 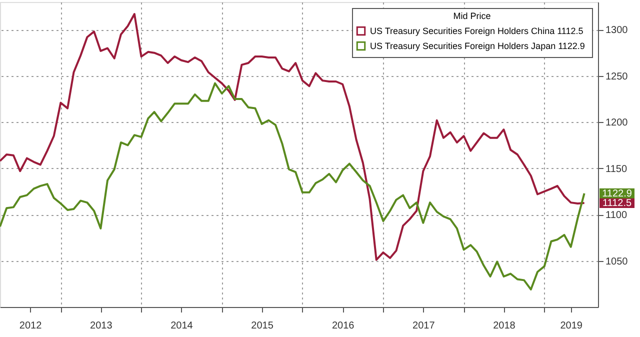 What do you see at coordinates (424, 326) in the screenshot?
I see `x-tick-label: 2017` at bounding box center [424, 326].